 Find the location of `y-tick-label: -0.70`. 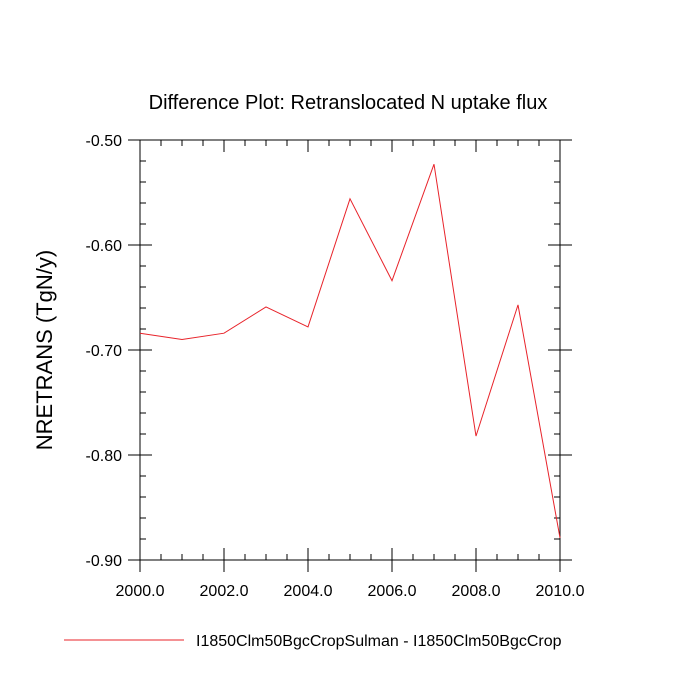

y-tick-label: -0.70 is located at coordinates (104, 351).